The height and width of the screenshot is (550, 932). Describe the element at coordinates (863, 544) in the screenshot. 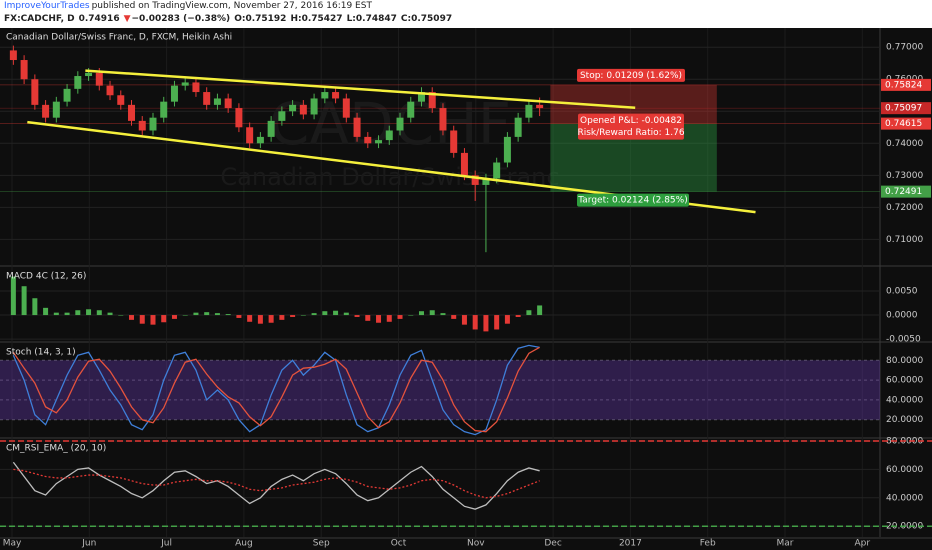

I see `x-tick-label: Apr` at that location.